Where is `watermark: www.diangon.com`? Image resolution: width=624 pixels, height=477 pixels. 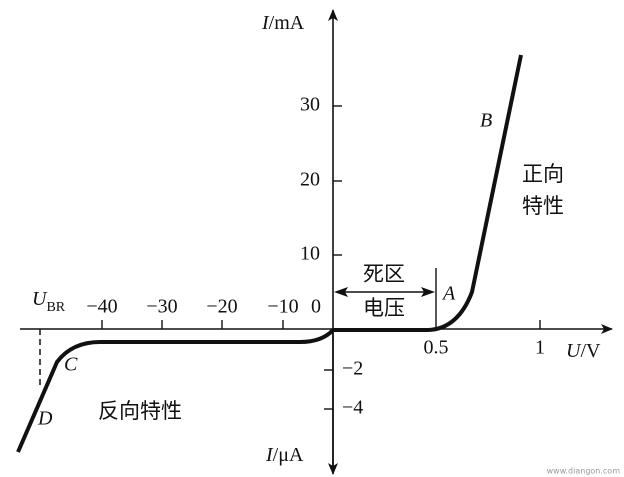 watermark: www.diangon.com is located at coordinates (584, 471).